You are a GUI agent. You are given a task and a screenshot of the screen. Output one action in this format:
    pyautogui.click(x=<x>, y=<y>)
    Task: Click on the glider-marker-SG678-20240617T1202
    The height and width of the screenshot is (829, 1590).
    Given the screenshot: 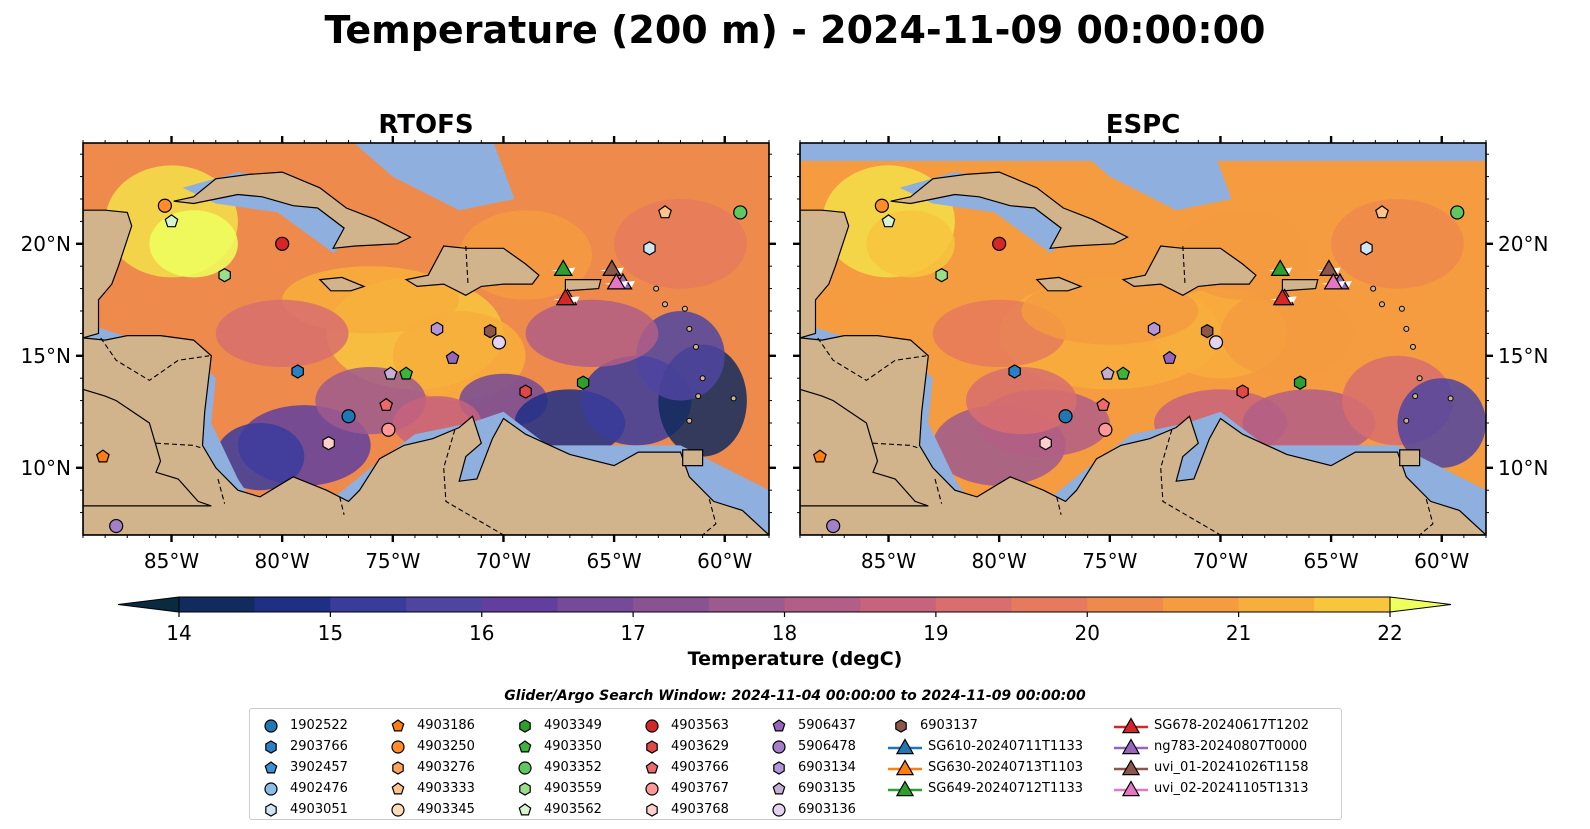 What is the action you would take?
    pyautogui.click(x=565, y=297)
    